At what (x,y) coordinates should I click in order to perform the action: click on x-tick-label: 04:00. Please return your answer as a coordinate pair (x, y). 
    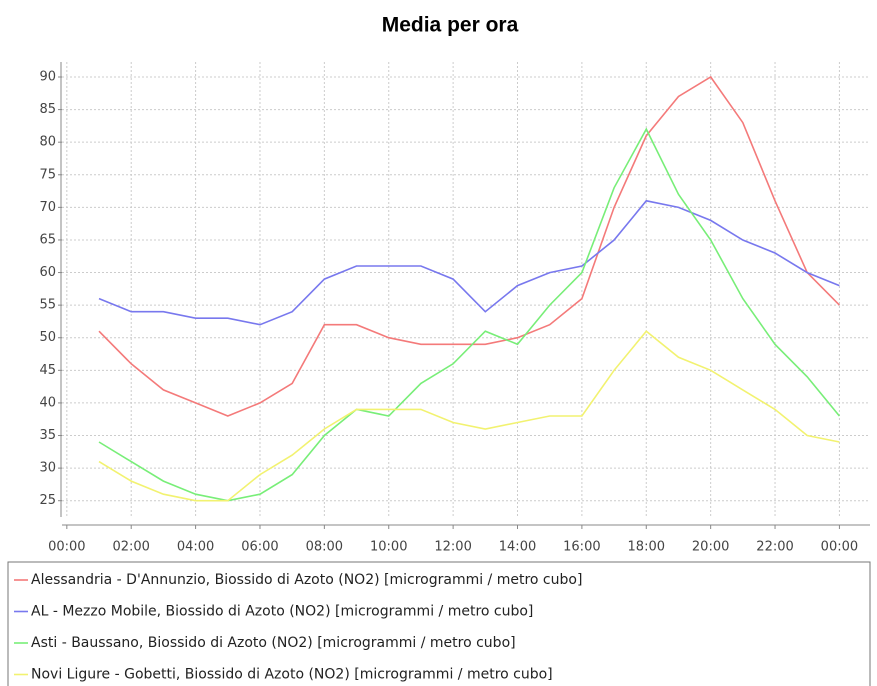
    Looking at the image, I should click on (195, 547).